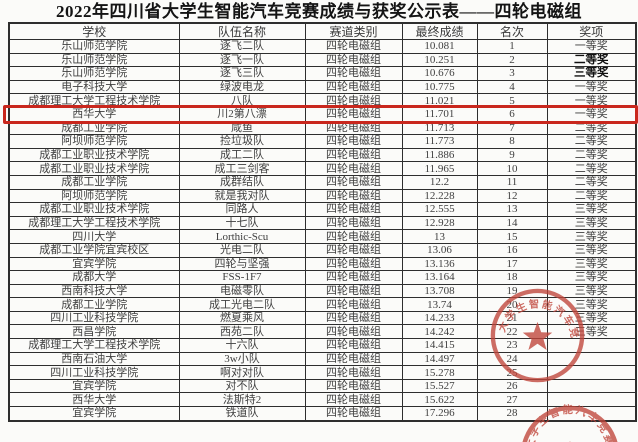  I want to click on table-row: 四川大学 Lorthic-Scu 四轮电磁组 13 15 三等奖, so click(322, 236).